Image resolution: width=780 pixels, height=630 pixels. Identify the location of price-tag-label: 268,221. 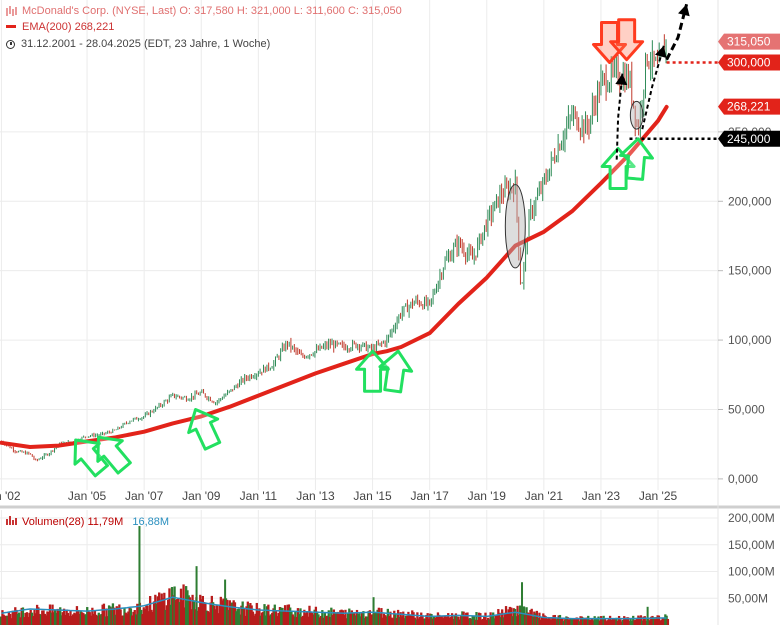
(749, 107).